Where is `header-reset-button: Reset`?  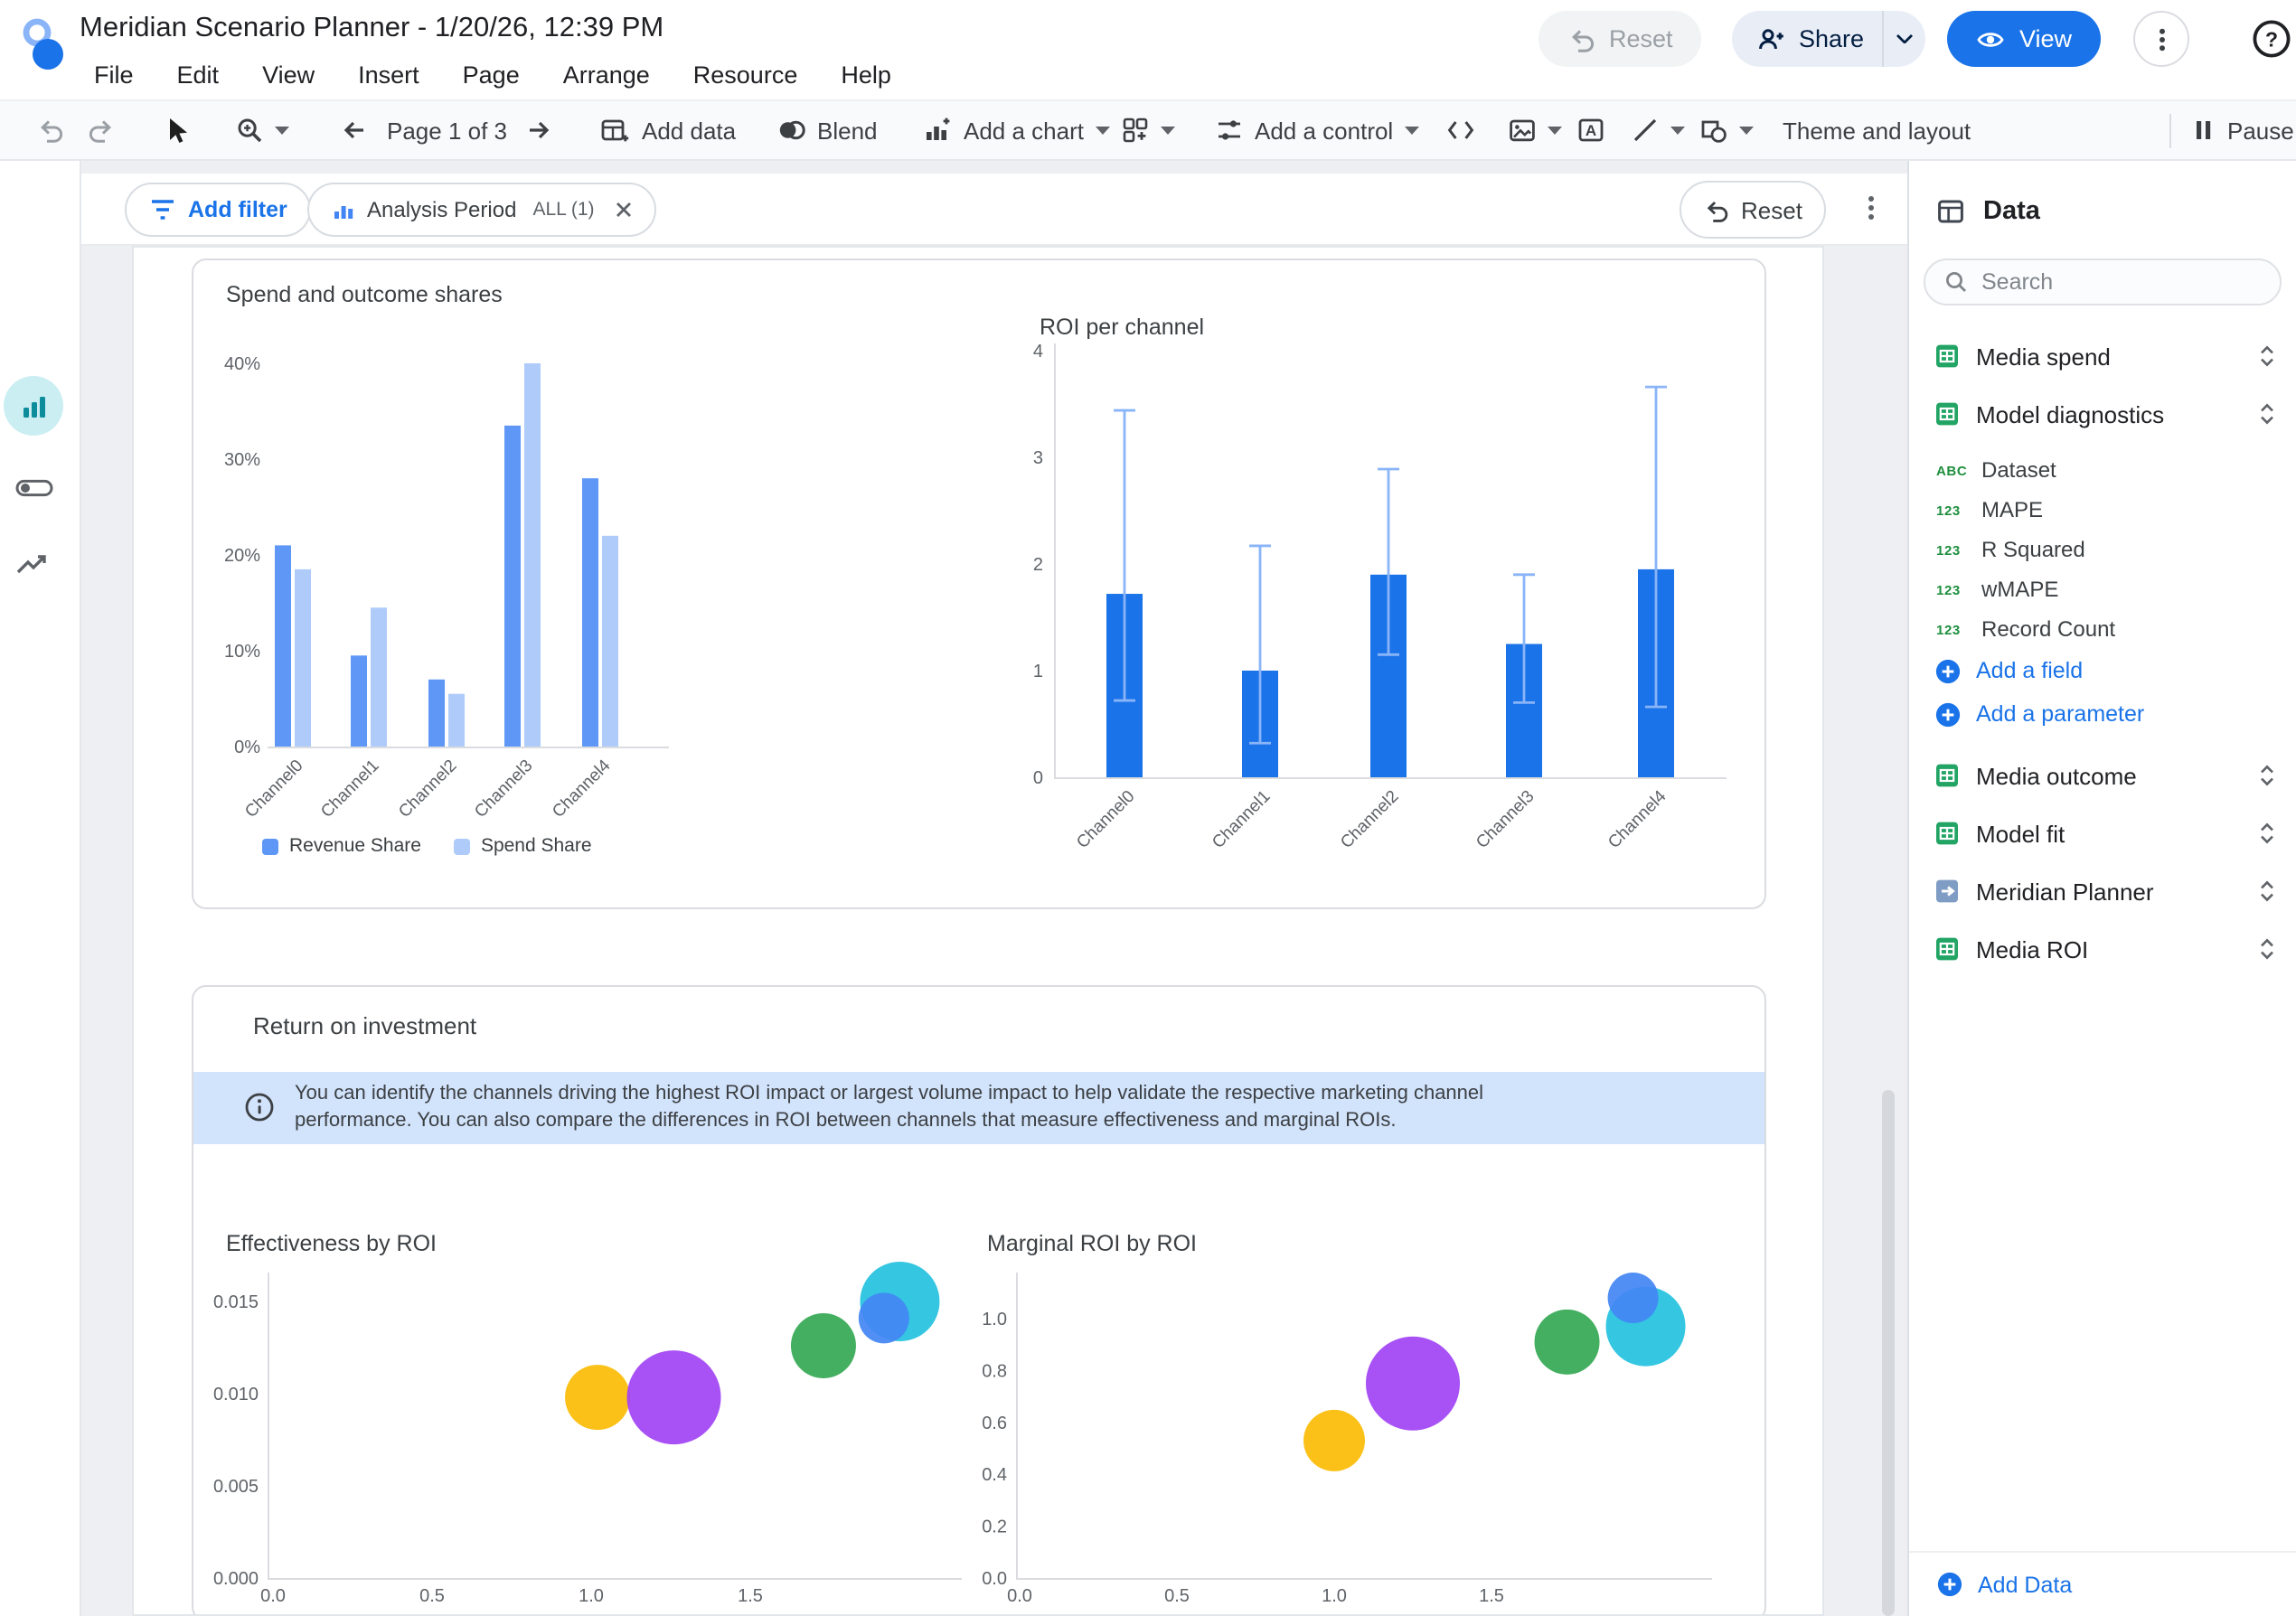
header-reset-button: Reset is located at coordinates (1620, 39).